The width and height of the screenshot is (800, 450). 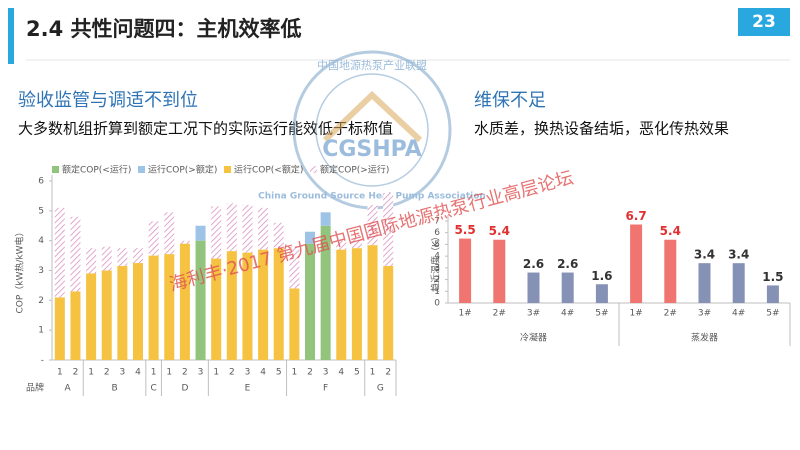 What do you see at coordinates (437, 280) in the screenshot?
I see `y-tick-label: 2` at bounding box center [437, 280].